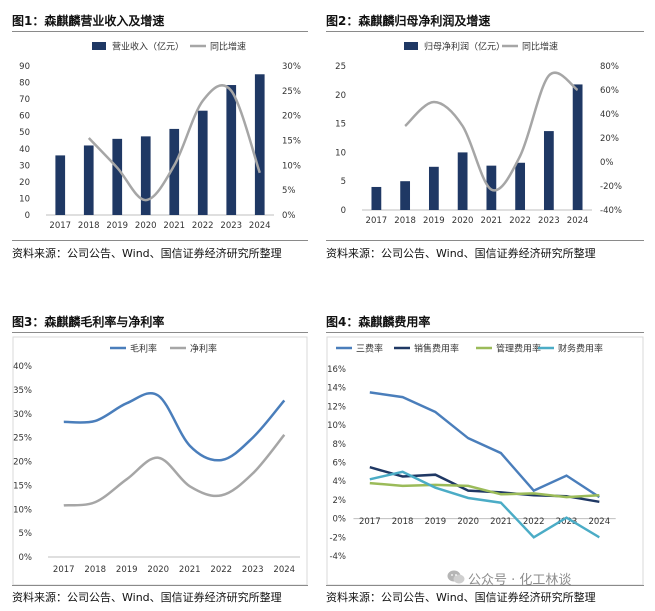 The height and width of the screenshot is (611, 655). What do you see at coordinates (336, 370) in the screenshot?
I see `y-tick-label: 16%` at bounding box center [336, 370].